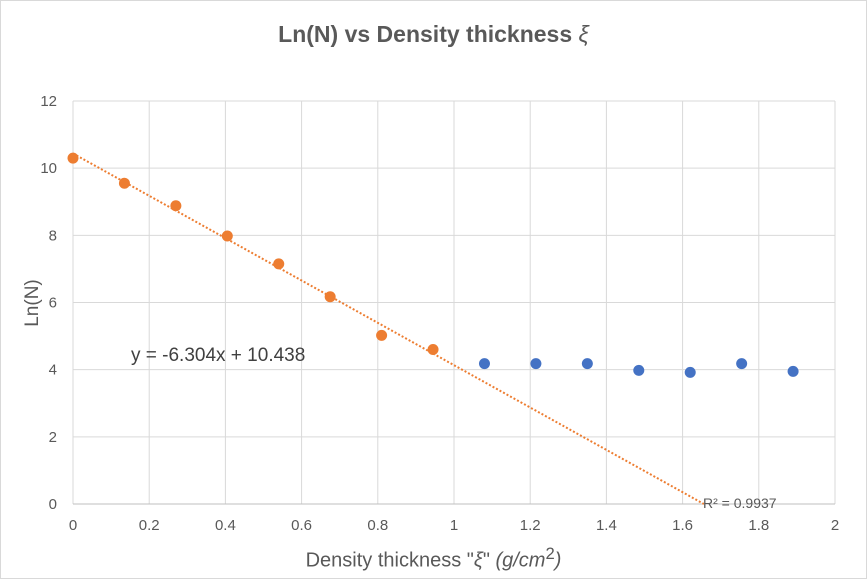  Describe the element at coordinates (682, 525) in the screenshot. I see `x-tick-label: 1.6` at that location.